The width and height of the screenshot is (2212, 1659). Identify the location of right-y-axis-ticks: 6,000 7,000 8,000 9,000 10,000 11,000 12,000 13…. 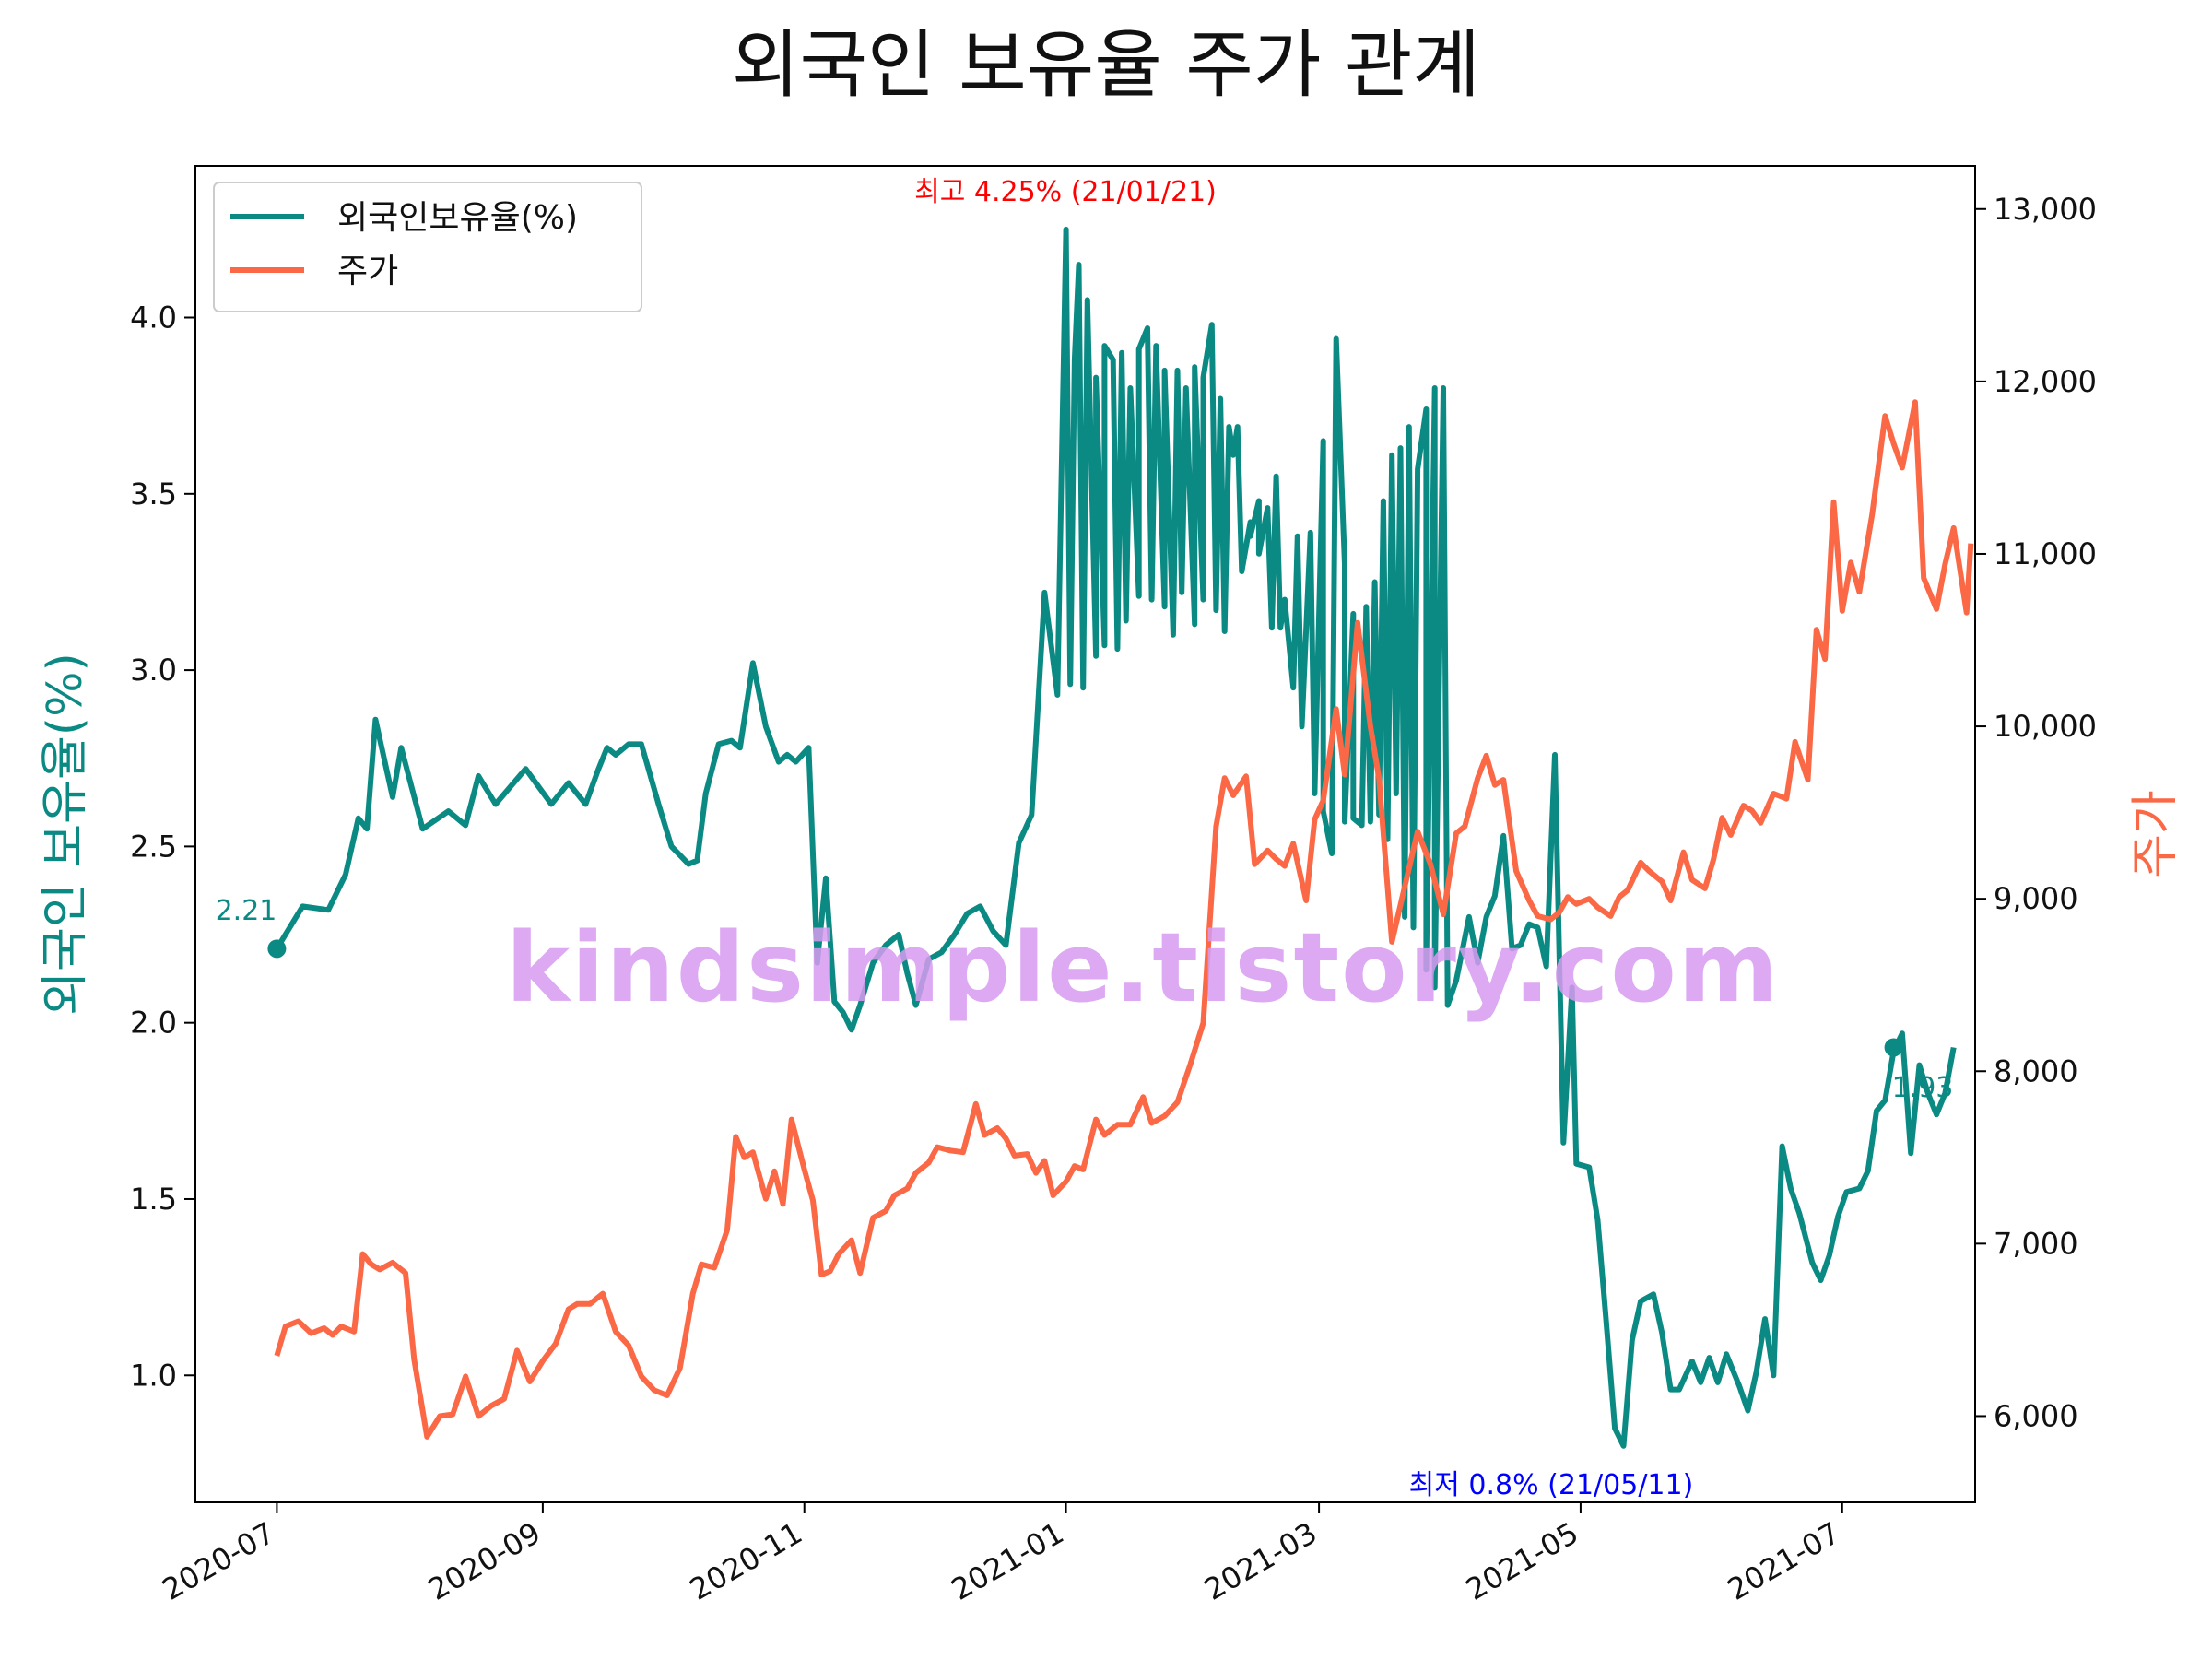
(2036, 812).